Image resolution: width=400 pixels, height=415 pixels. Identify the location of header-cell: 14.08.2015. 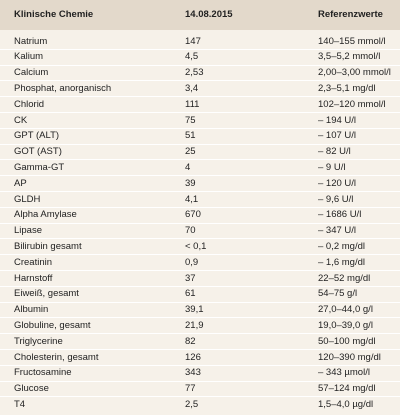
(209, 14).